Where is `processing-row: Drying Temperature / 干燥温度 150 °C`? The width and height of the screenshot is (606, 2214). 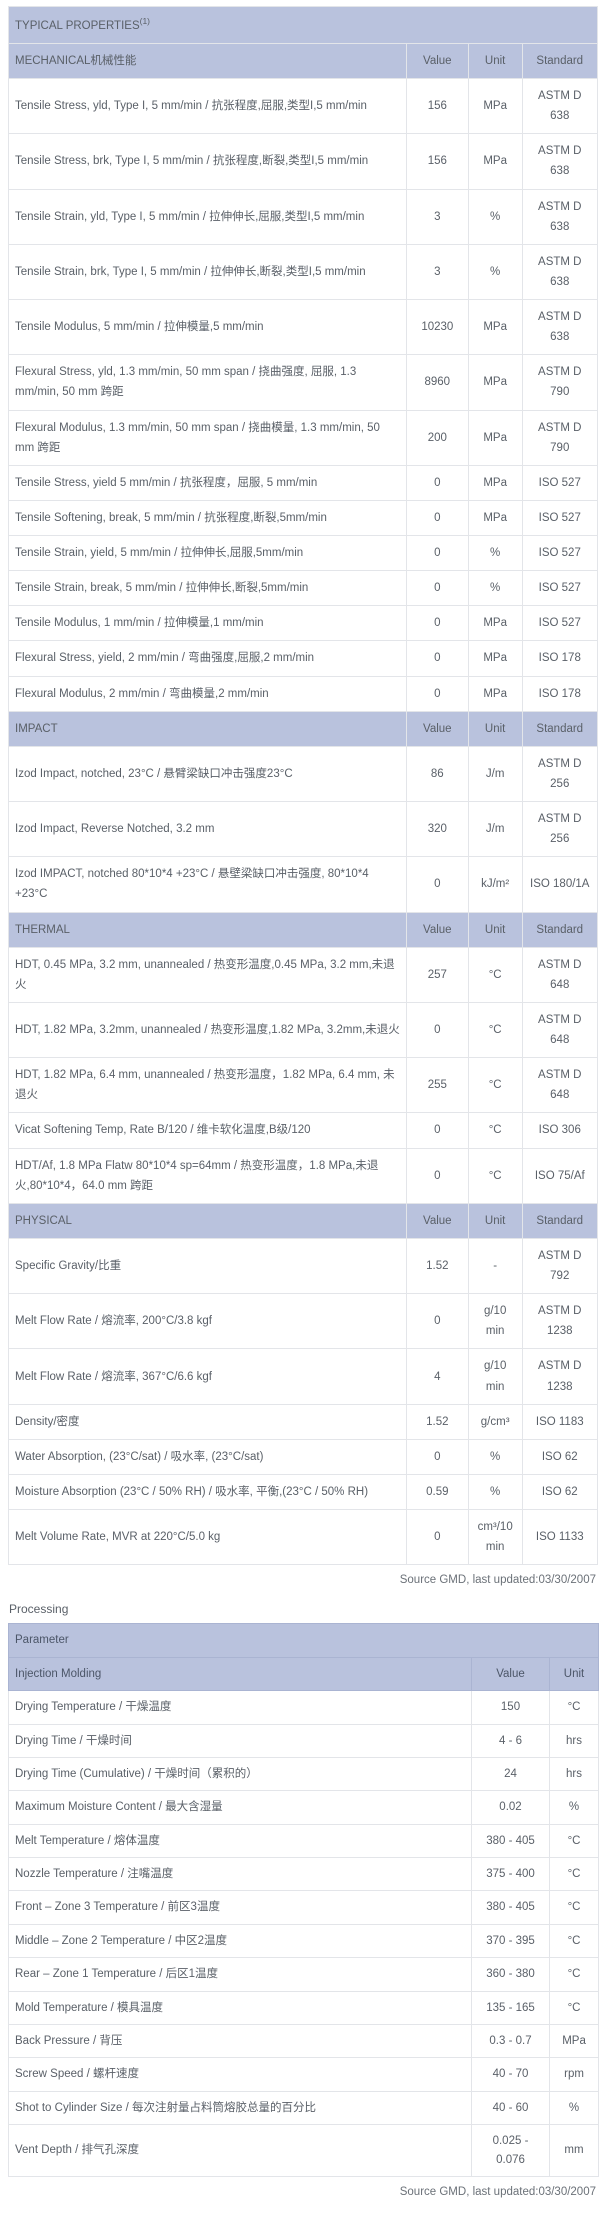
processing-row: Drying Temperature / 干燥温度 150 °C is located at coordinates (304, 1707).